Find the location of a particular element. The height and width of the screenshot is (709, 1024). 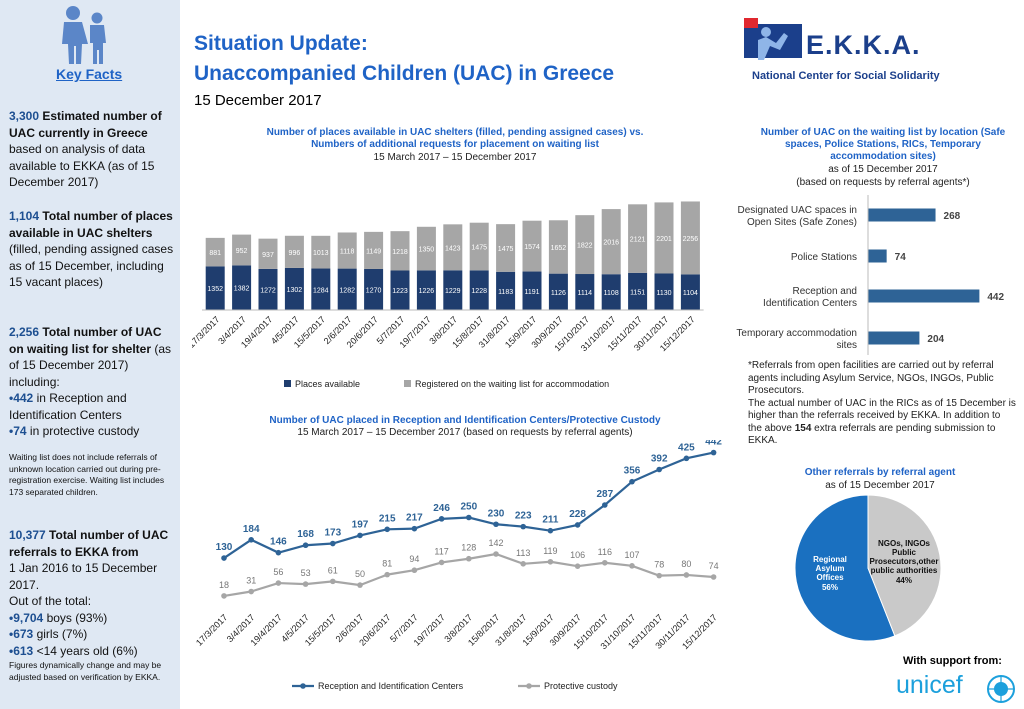

bar-label-places: 1191 is located at coordinates (531, 292).